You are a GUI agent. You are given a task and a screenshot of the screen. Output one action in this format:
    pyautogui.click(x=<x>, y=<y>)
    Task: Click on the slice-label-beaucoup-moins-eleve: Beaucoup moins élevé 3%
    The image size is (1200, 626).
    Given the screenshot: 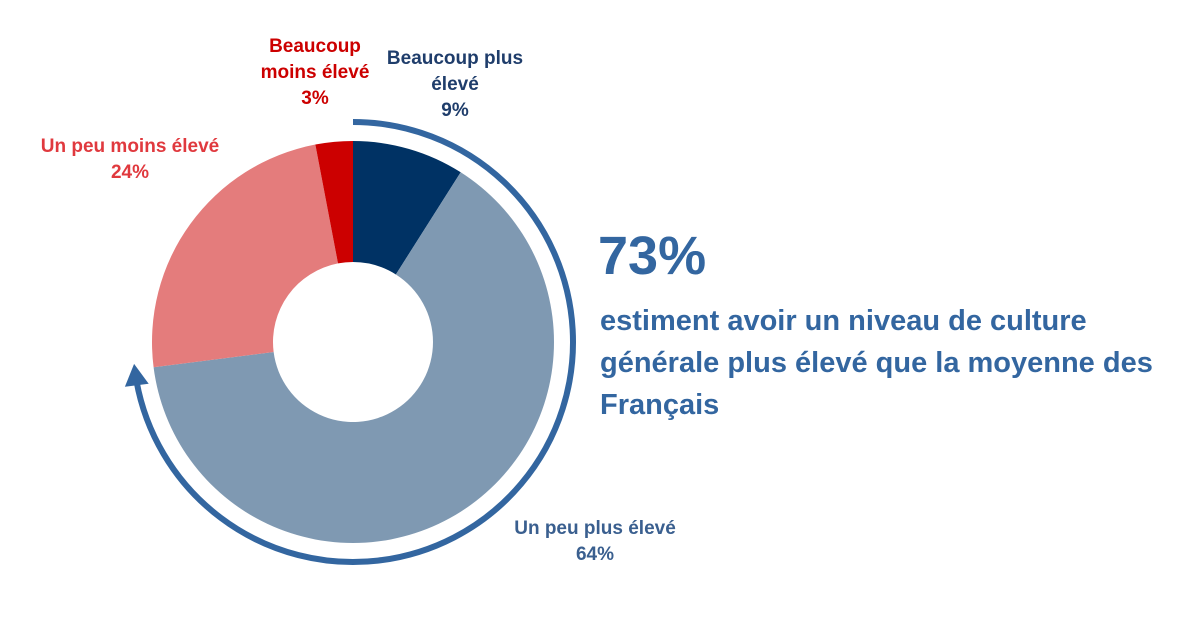 What is the action you would take?
    pyautogui.click(x=315, y=73)
    